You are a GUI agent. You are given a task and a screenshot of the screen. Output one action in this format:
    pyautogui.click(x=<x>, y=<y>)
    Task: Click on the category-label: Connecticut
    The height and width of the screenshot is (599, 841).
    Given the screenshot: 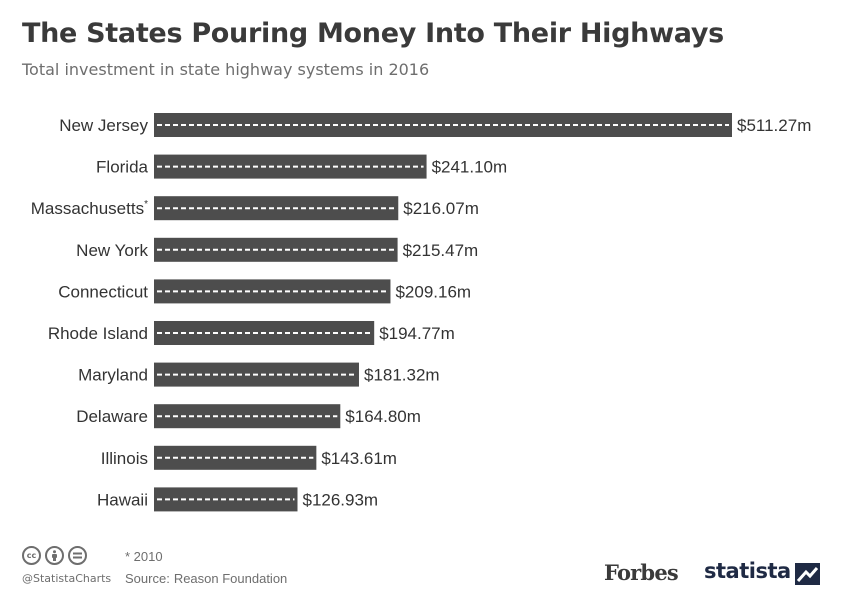 What is the action you would take?
    pyautogui.click(x=103, y=291)
    